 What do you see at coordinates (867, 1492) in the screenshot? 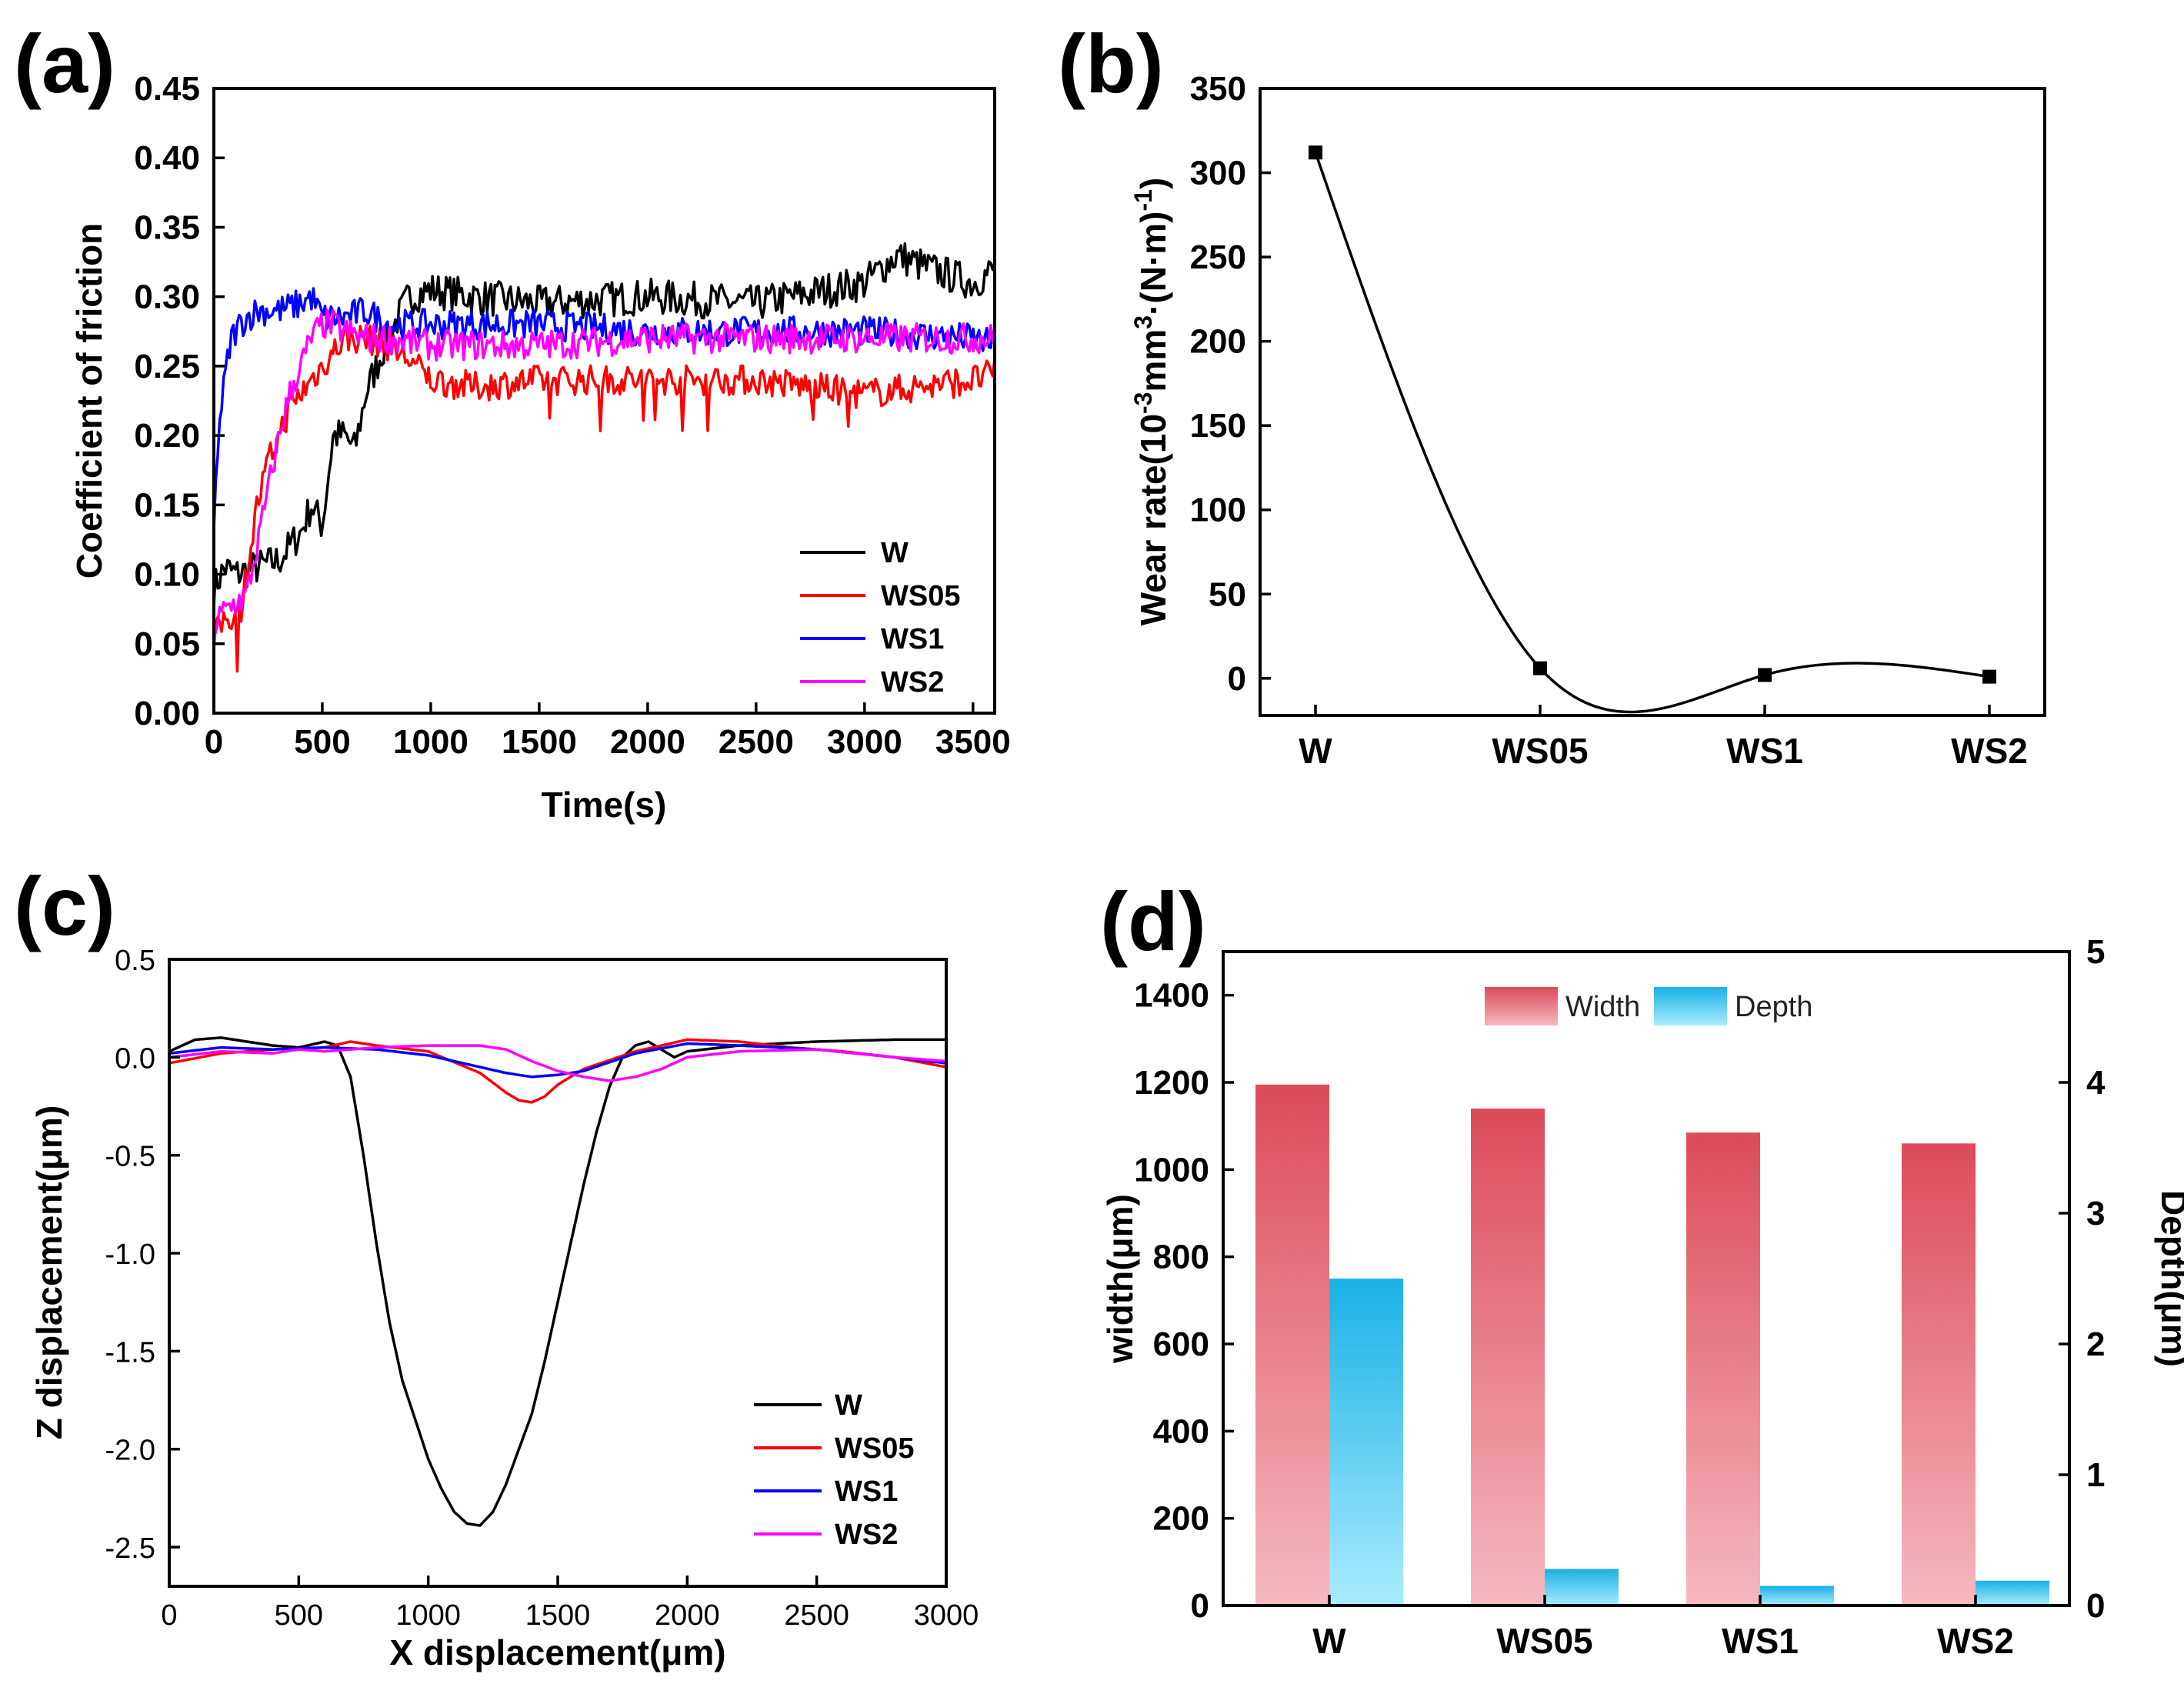
I see `panel-c-legend-label-ws1: WS1` at bounding box center [867, 1492].